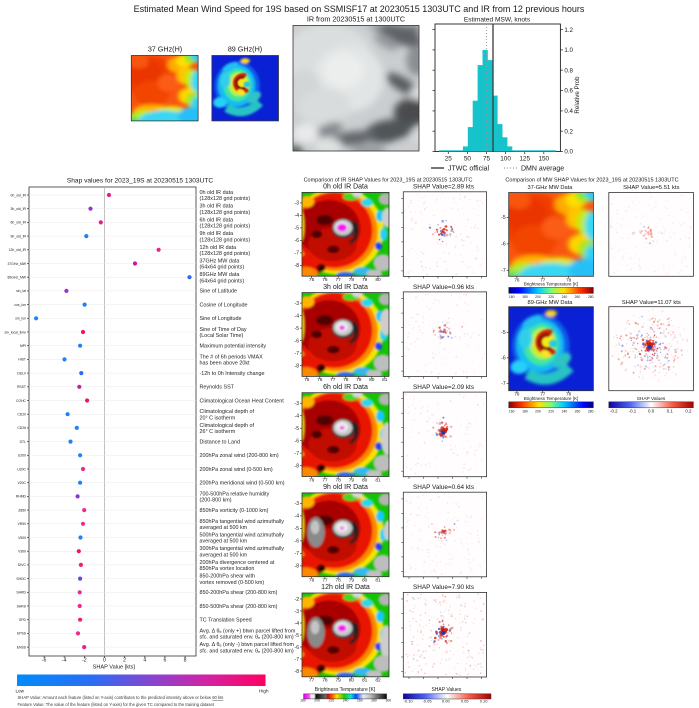  Describe the element at coordinates (446, 701) in the screenshot. I see `svg-text: 0.00` at that location.